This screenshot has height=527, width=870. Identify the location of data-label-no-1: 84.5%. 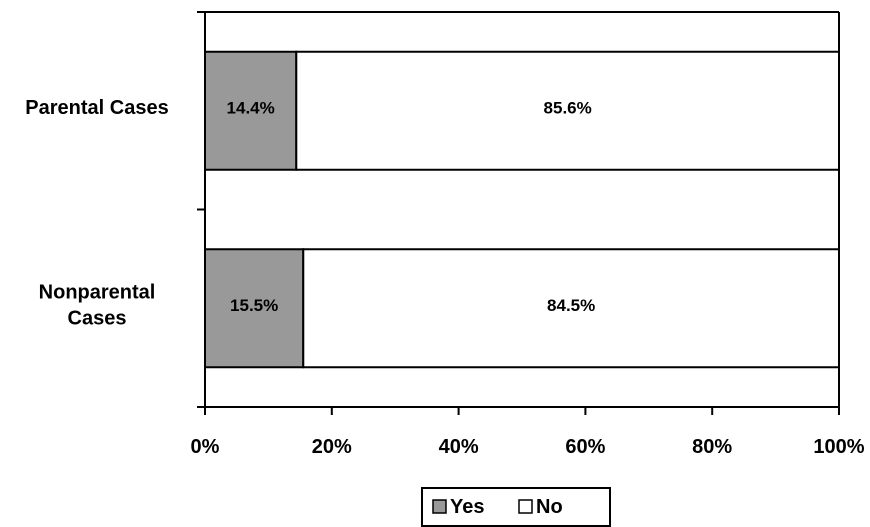
(571, 305).